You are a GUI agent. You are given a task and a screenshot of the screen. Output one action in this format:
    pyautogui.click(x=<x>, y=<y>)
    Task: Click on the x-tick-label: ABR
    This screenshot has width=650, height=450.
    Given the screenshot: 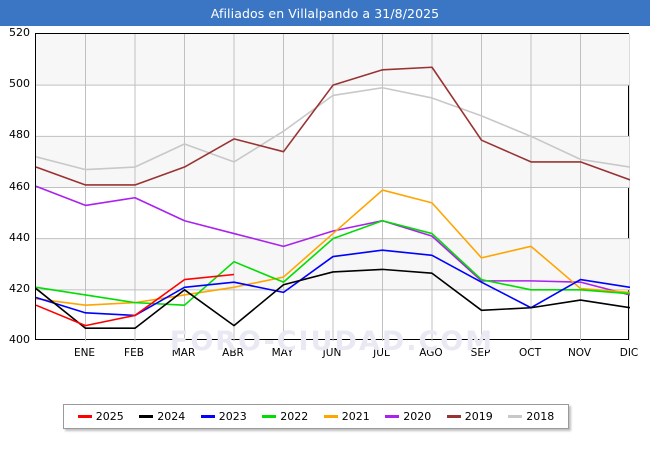 What is the action you would take?
    pyautogui.click(x=233, y=353)
    